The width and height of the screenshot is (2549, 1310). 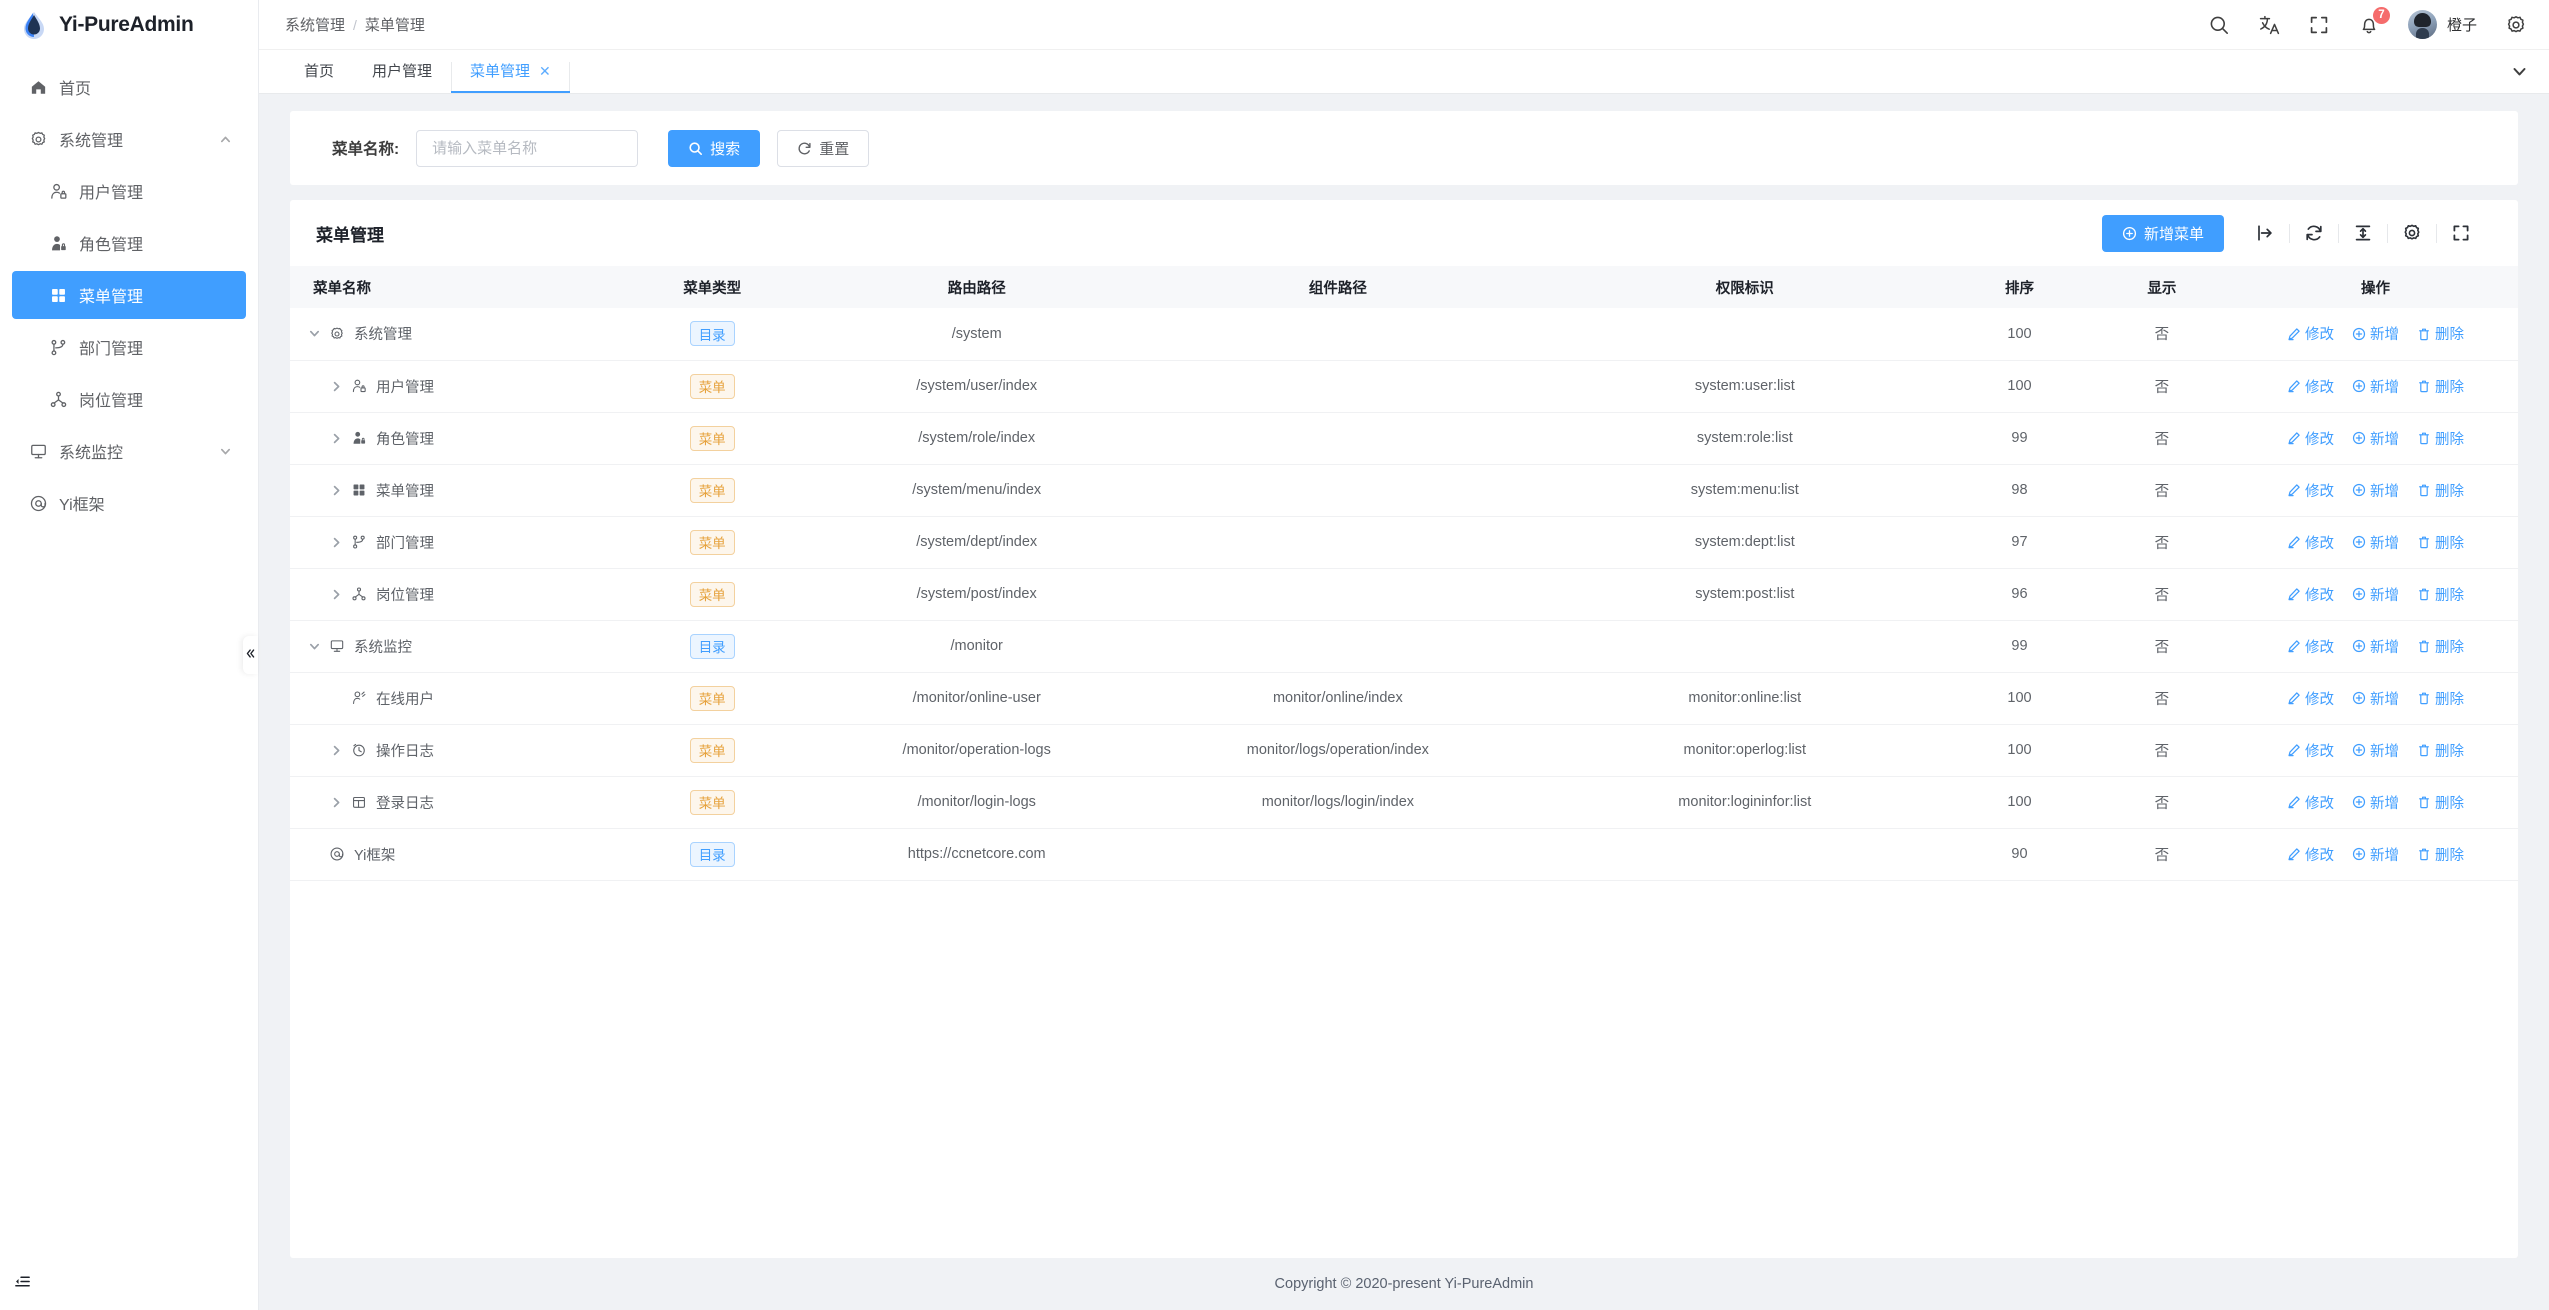 What do you see at coordinates (2265, 233) in the screenshot?
I see `expand-collapse-icon` at bounding box center [2265, 233].